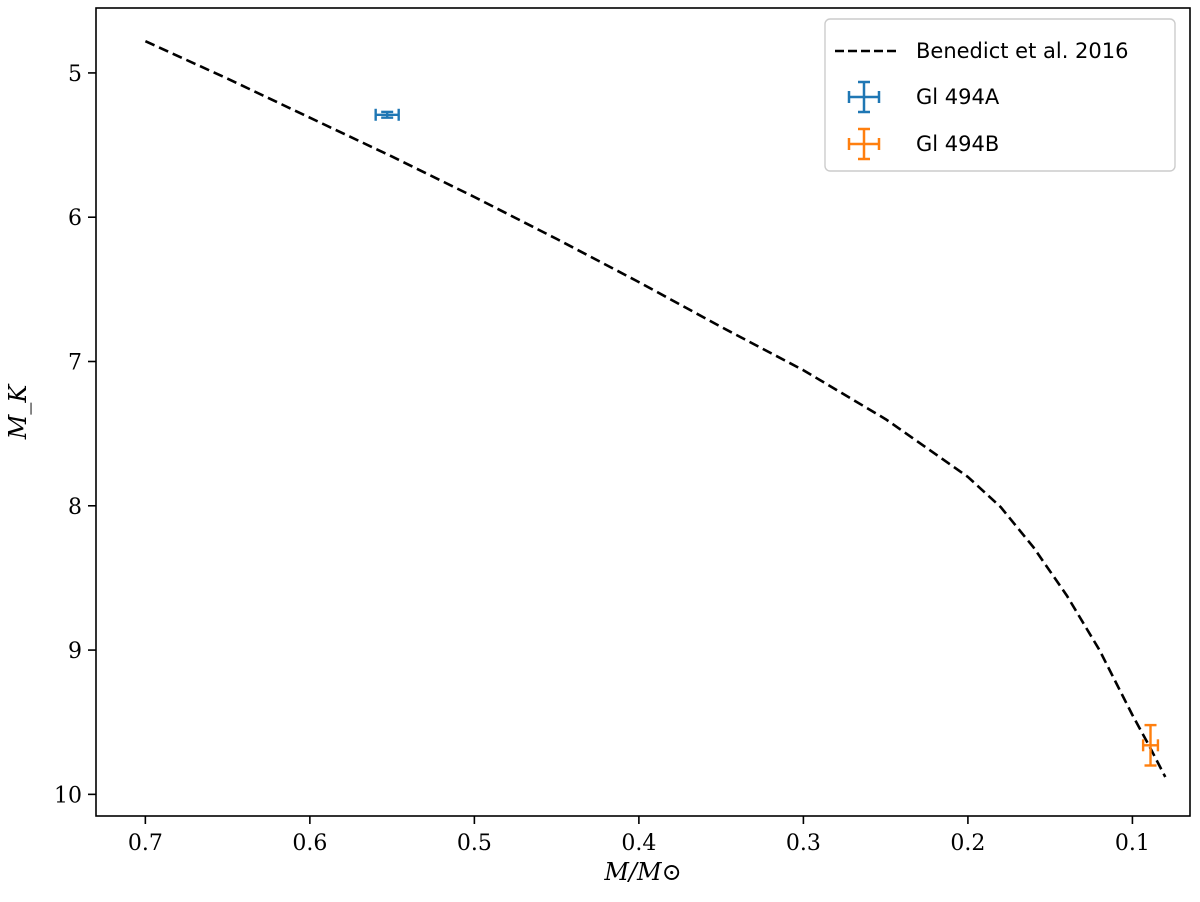 The width and height of the screenshot is (1200, 902). I want to click on legend-box, so click(1000, 95).